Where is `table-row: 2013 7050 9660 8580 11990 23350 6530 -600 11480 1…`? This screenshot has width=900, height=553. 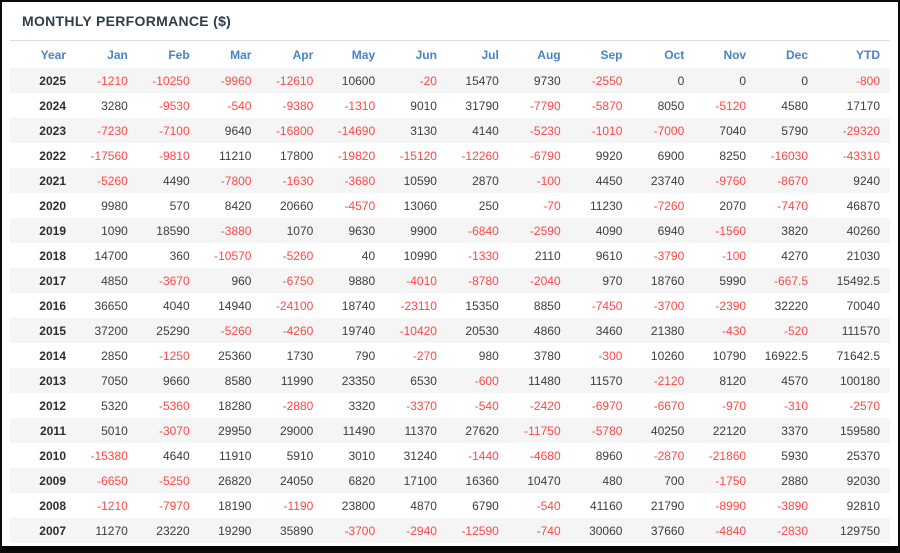
table-row: 2013 7050 9660 8580 11990 23350 6530 -600 11480 1… is located at coordinates (450, 380).